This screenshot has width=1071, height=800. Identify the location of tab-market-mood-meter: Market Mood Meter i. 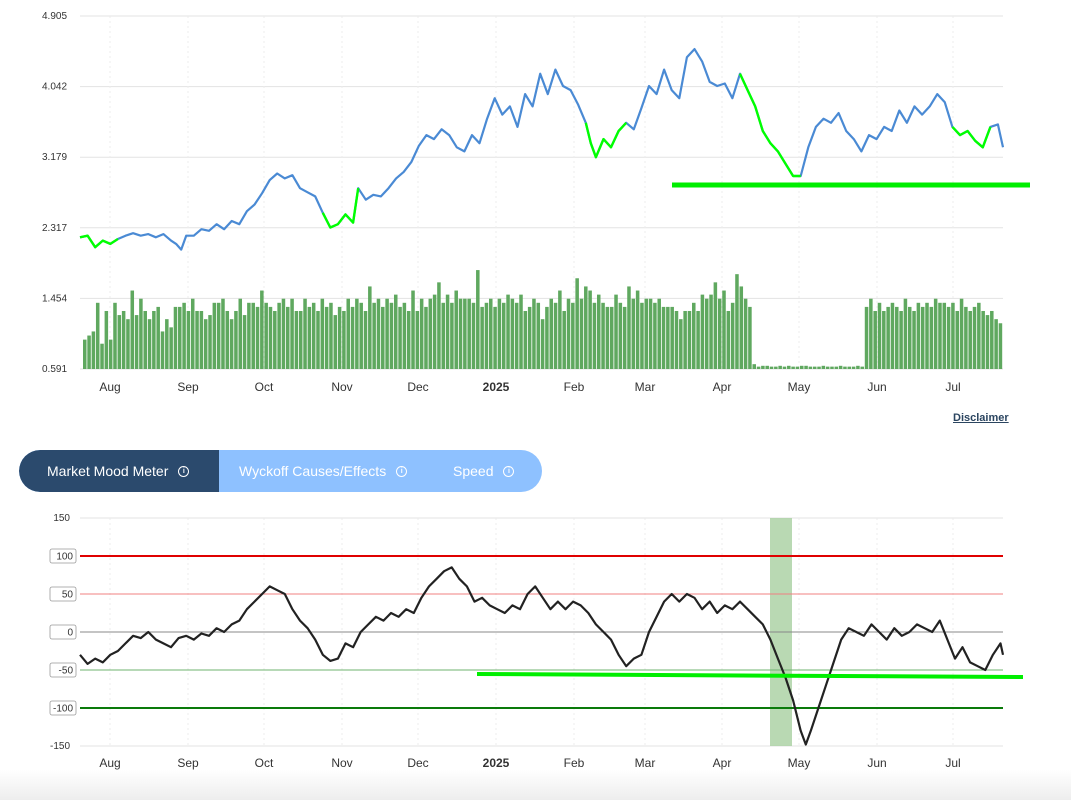
(119, 471).